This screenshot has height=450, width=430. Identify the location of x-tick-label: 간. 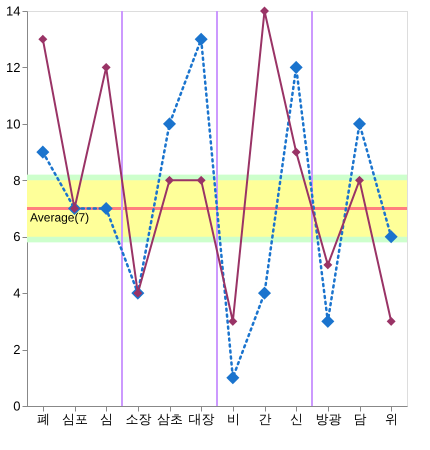
(265, 419).